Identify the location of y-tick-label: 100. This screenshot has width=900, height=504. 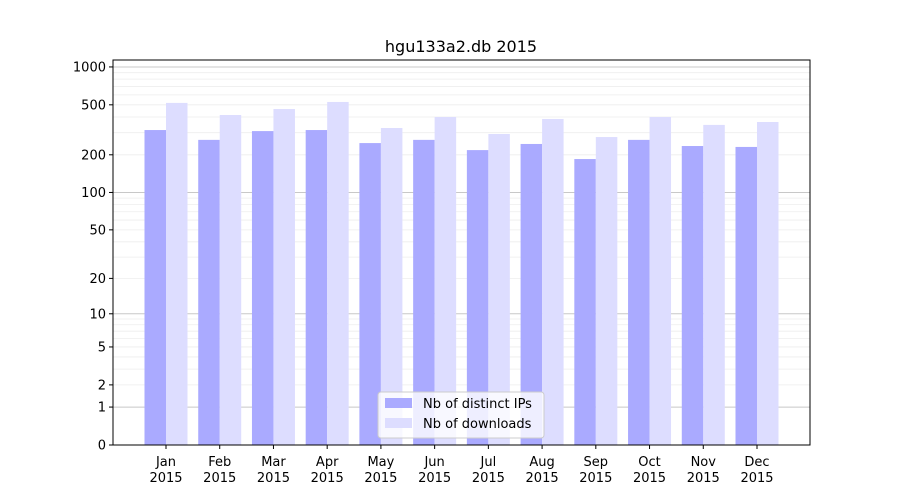
(93, 193).